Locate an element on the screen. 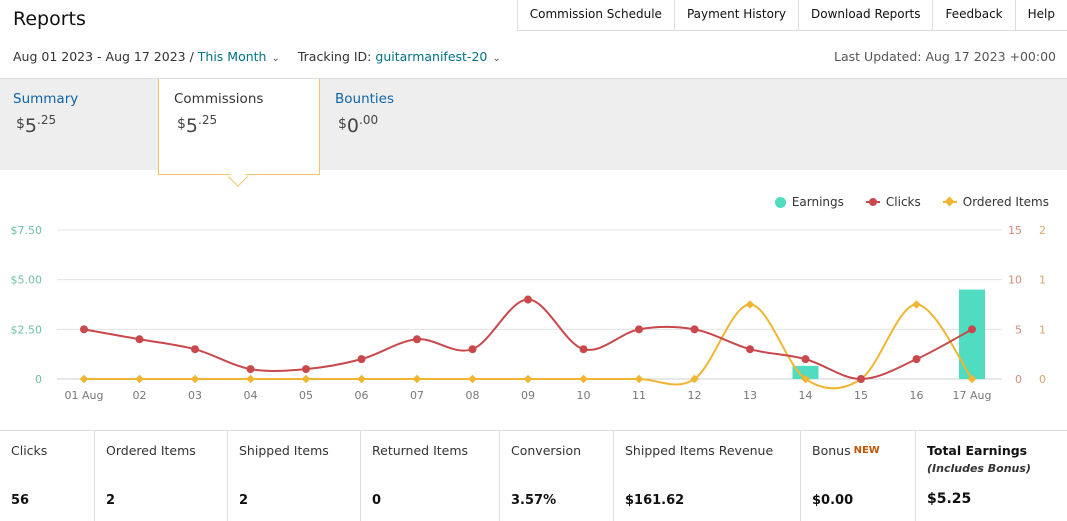  stat-value: $0.00 is located at coordinates (833, 500).